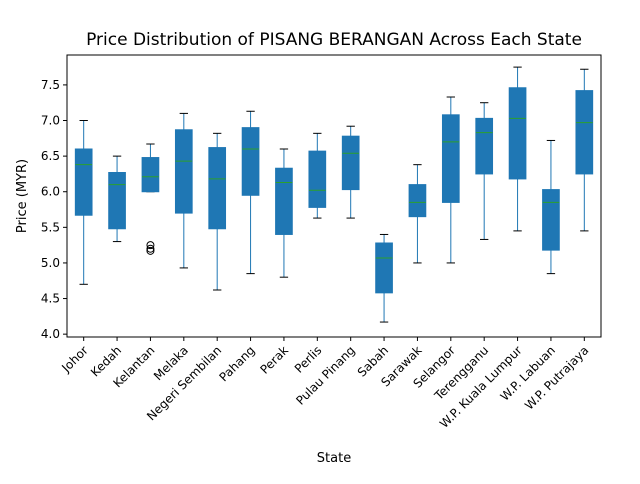 The height and width of the screenshot is (484, 640). I want to click on x-tick-label: Perak, so click(275, 360).